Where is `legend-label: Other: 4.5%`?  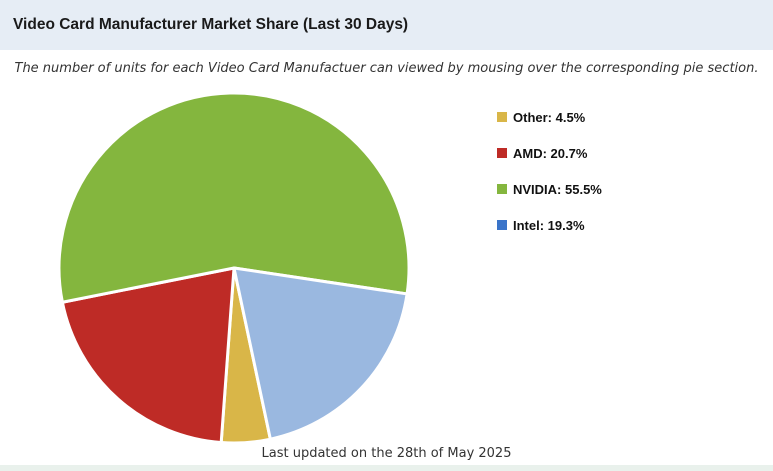 legend-label: Other: 4.5% is located at coordinates (549, 117).